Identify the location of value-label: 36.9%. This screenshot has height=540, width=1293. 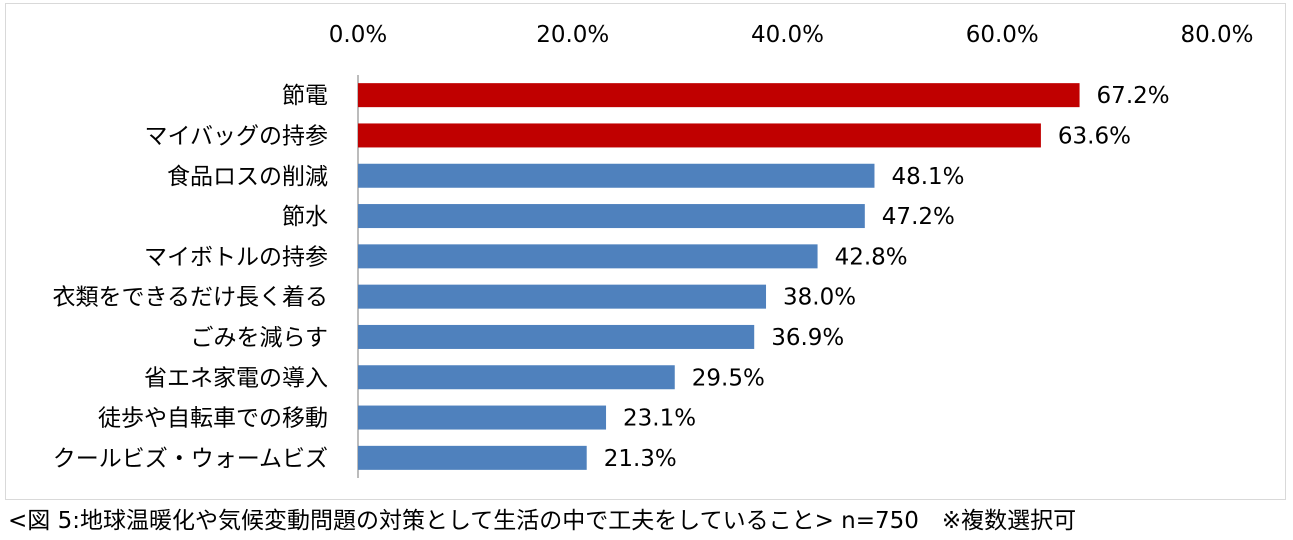
(807, 338).